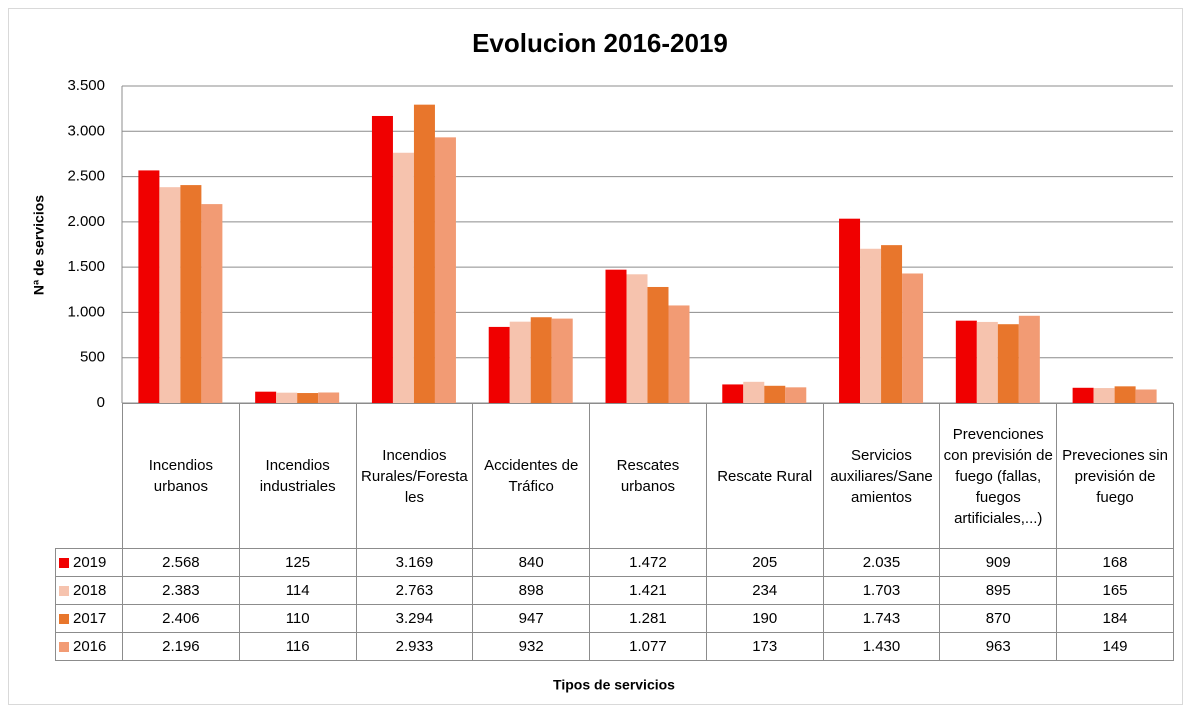 The height and width of the screenshot is (715, 1191). What do you see at coordinates (600, 43) in the screenshot?
I see `chart-title: Evolucion 2016-2019` at bounding box center [600, 43].